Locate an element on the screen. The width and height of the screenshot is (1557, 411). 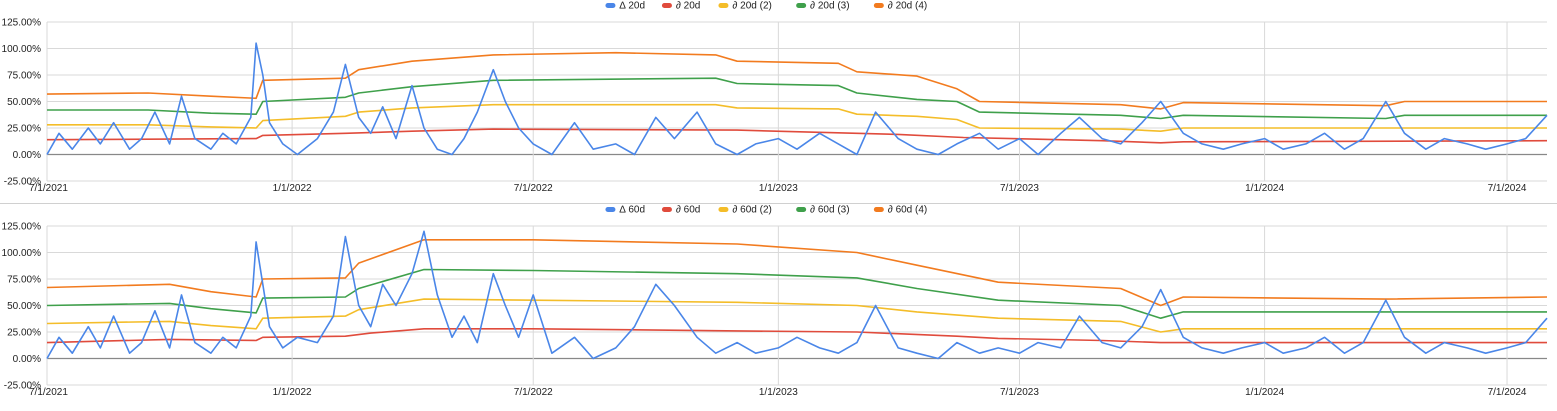
legend: ∆ 20d ∂ 20d ∂ 20d (2) ∂ 20d (3) ∂ 20d (4) is located at coordinates (766, 6).